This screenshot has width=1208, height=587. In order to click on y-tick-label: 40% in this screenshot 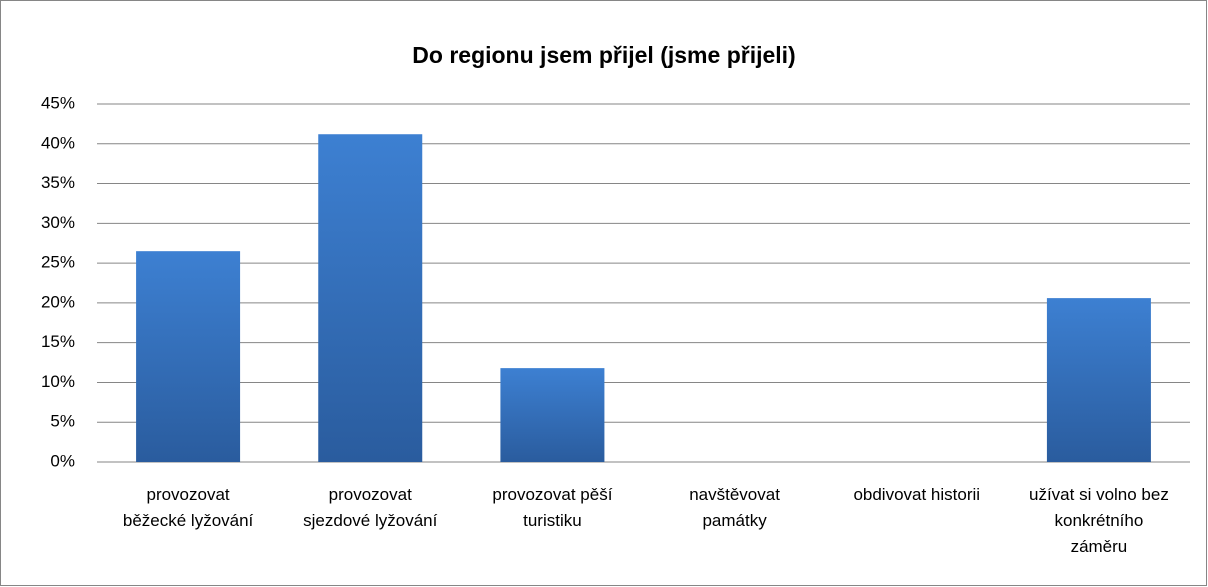, I will do `click(58, 142)`.